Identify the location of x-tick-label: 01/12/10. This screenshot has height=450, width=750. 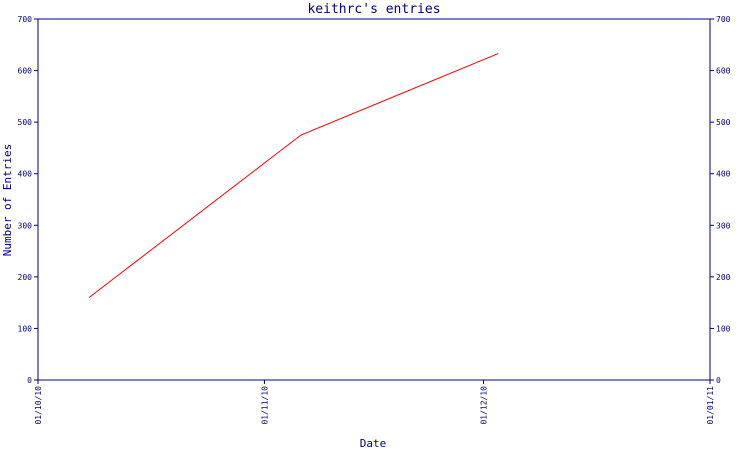
(484, 405).